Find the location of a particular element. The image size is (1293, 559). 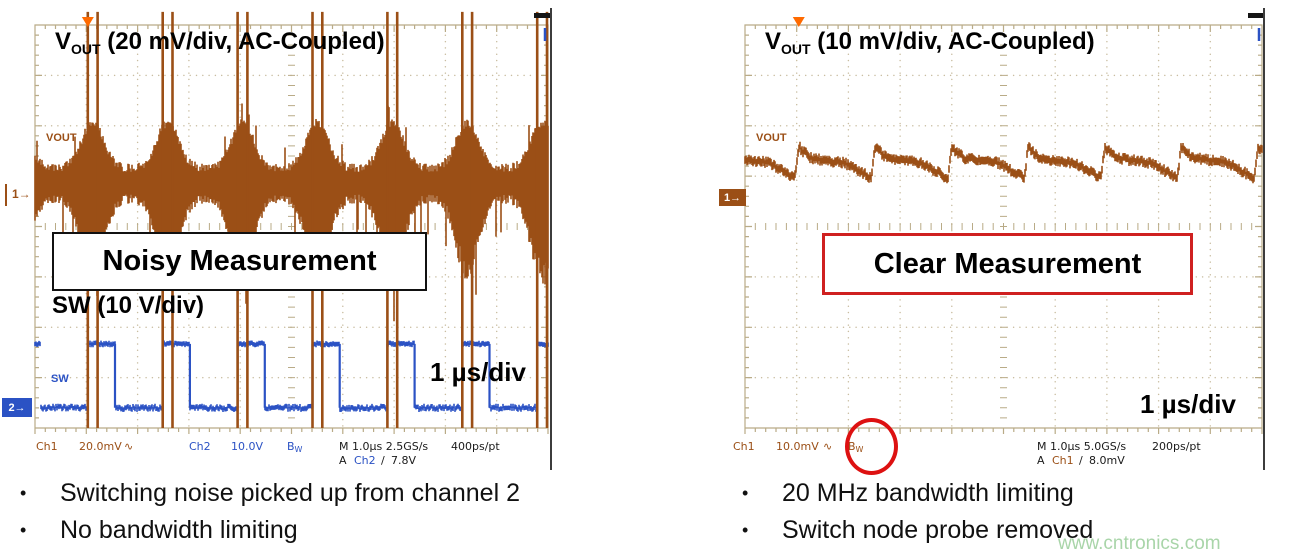

left-vout-trace-label: VOUT is located at coordinates (61, 138).